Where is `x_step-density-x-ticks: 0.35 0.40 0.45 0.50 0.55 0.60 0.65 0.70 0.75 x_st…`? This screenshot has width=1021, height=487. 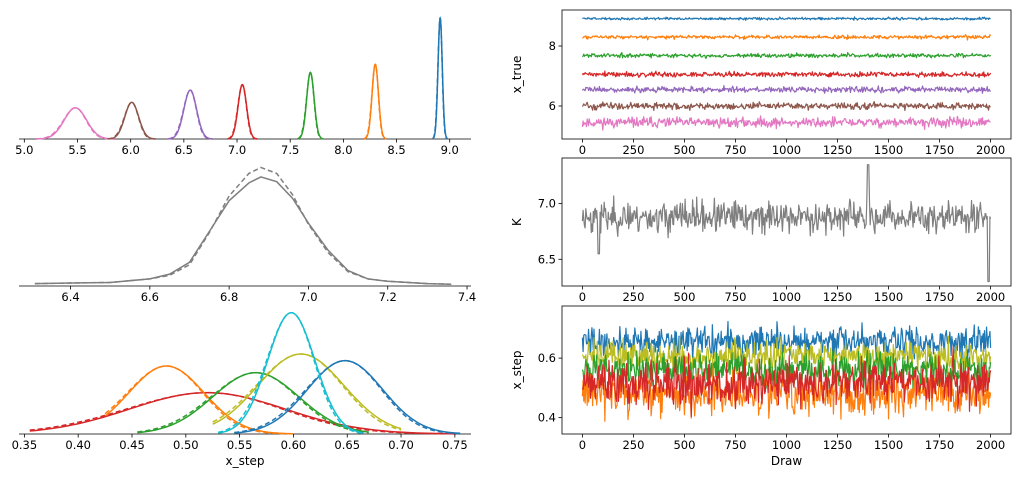
x_step-density-x-ticks: 0.35 0.40 0.45 0.50 0.55 0.60 0.65 0.70 0.75 x_st… is located at coordinates (240, 451).